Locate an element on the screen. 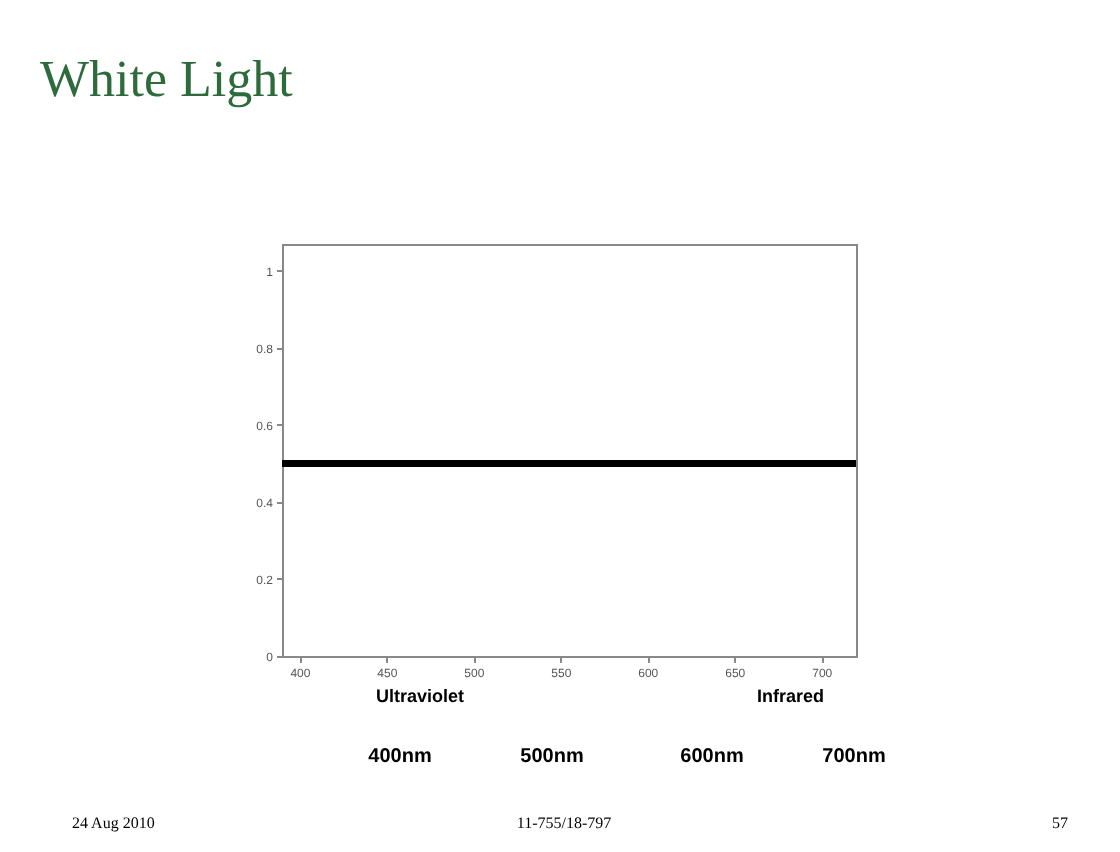 The height and width of the screenshot is (852, 1120). text: 600nm is located at coordinates (712, 757).